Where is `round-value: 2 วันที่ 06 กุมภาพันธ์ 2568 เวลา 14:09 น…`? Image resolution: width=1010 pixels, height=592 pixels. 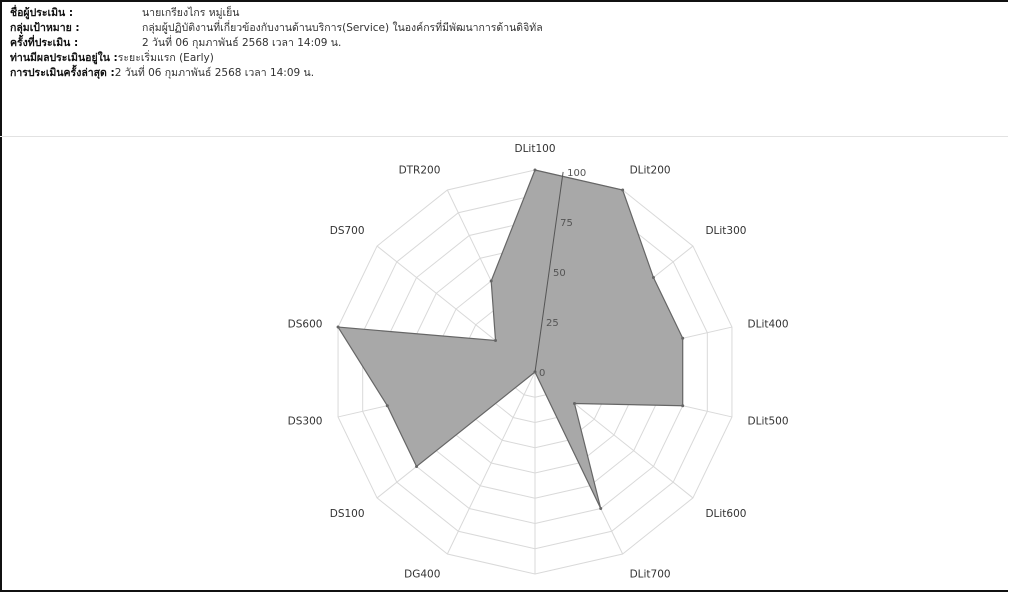 round-value: 2 วันที่ 06 กุมภาพันธ์ 2568 เวลา 14:09 น… is located at coordinates (242, 43).